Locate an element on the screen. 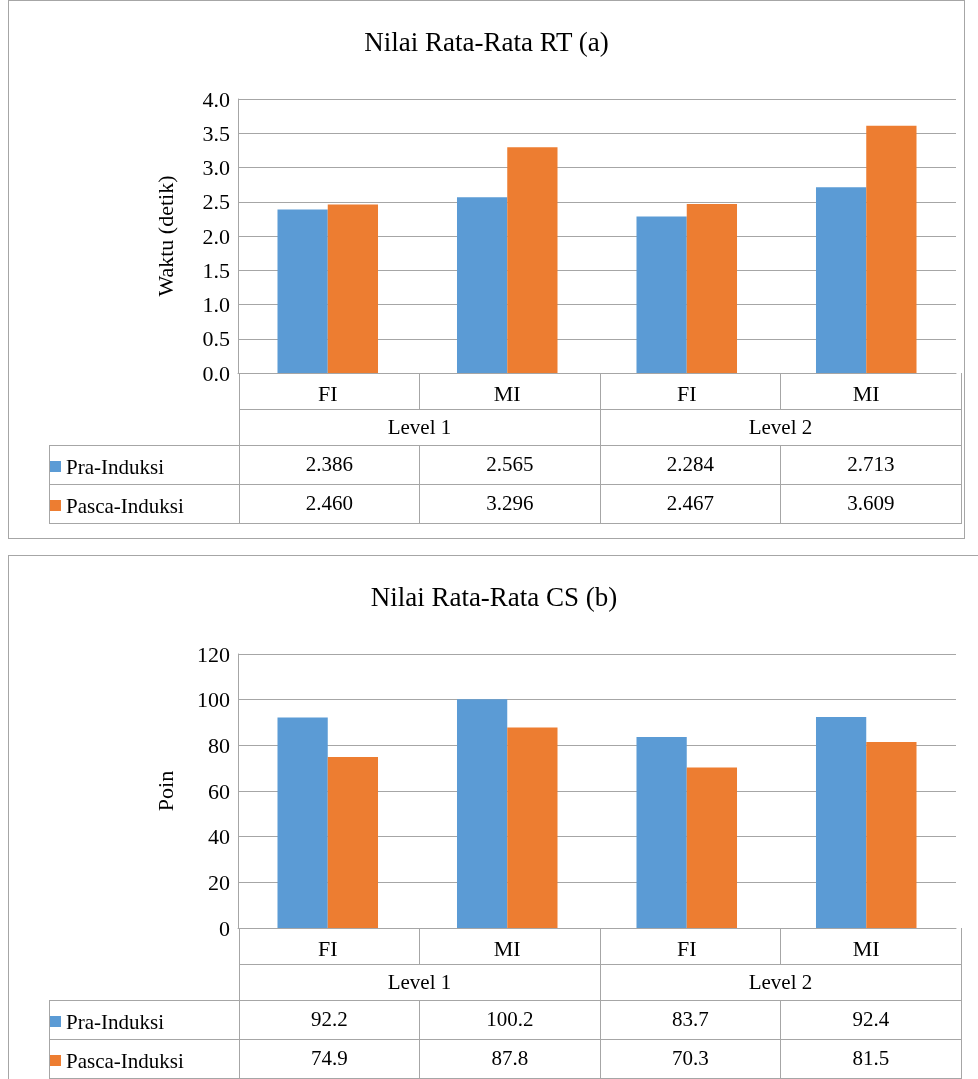  y-tick-label: 20 is located at coordinates (219, 882).